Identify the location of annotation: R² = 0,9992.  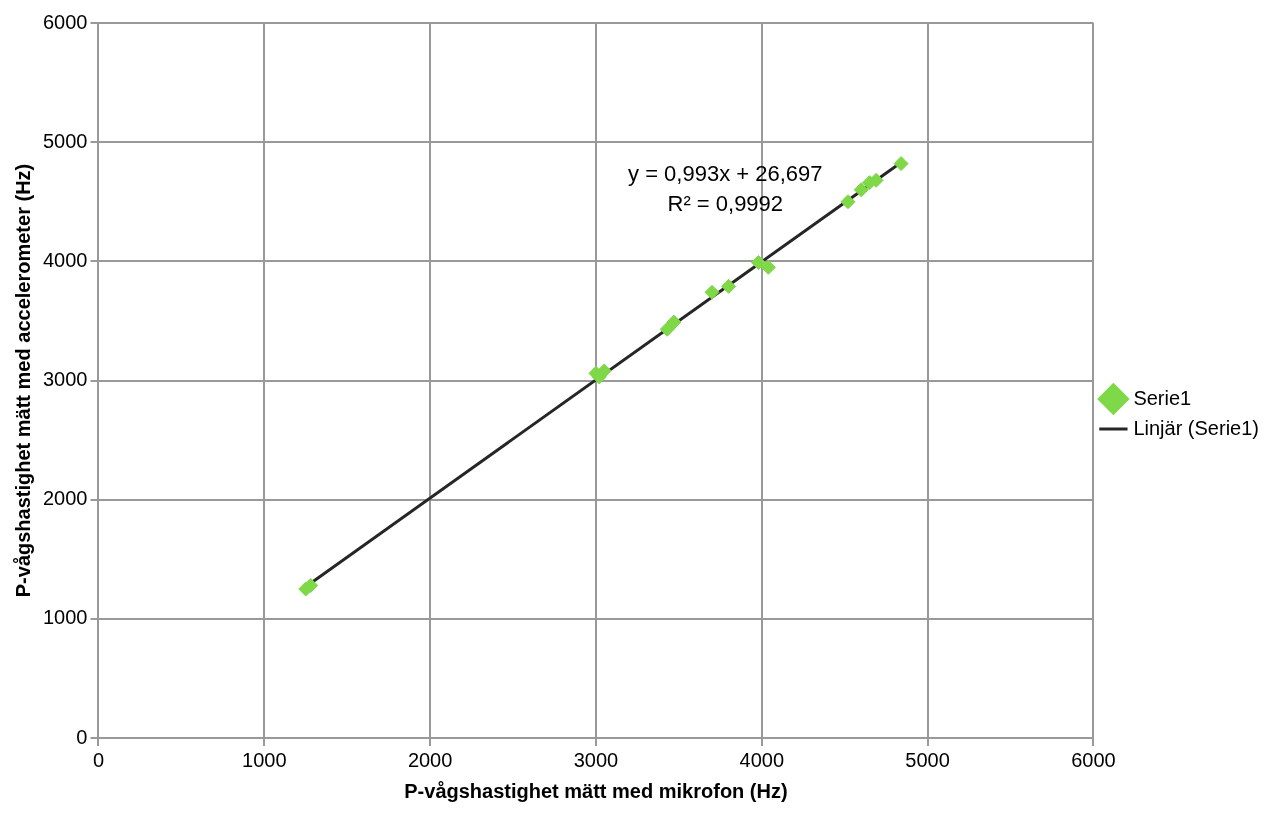
(725, 203).